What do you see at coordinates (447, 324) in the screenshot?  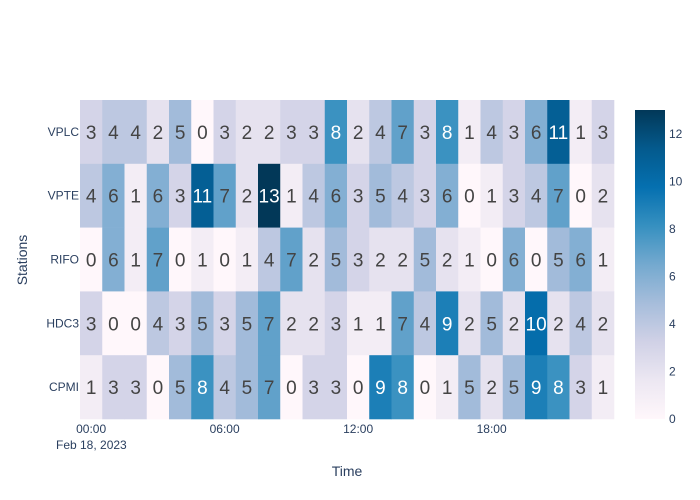 I see `cell-value-label: 9` at bounding box center [447, 324].